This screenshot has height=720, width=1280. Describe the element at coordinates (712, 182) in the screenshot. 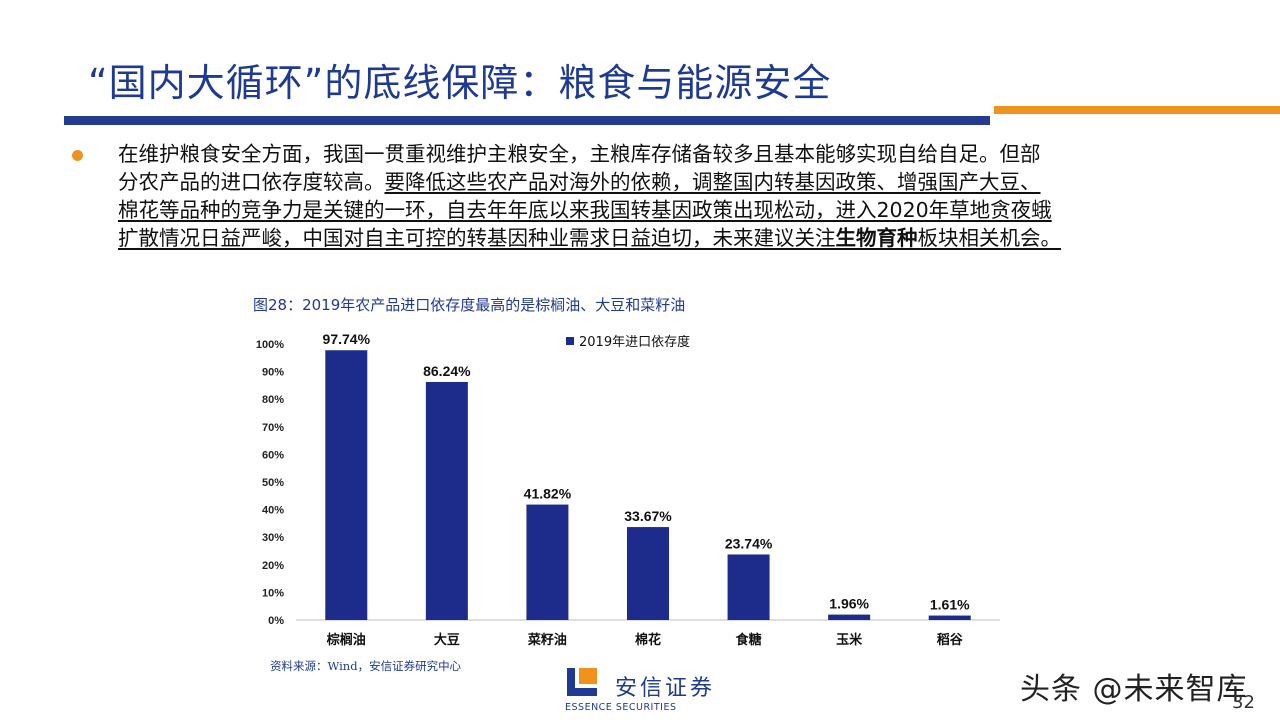

I see `paragraph-line-2-underlined: 要降低这些农产品对海外的依赖，调整国内转基因政策、增强国产大豆、` at that location.